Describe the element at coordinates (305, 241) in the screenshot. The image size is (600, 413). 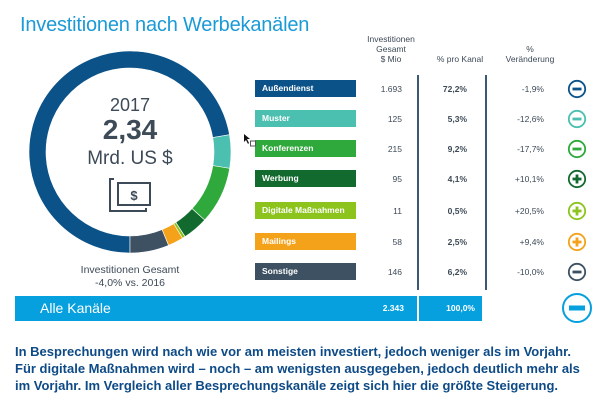
I see `channel-label: Mailings` at that location.